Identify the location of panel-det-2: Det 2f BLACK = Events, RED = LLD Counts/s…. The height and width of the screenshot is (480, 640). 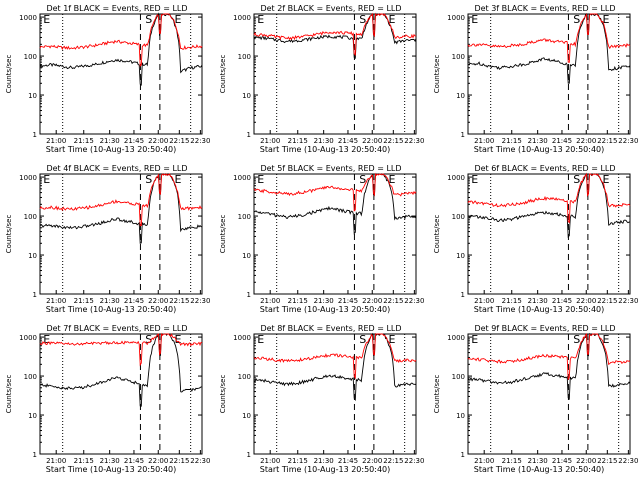
(321, 79).